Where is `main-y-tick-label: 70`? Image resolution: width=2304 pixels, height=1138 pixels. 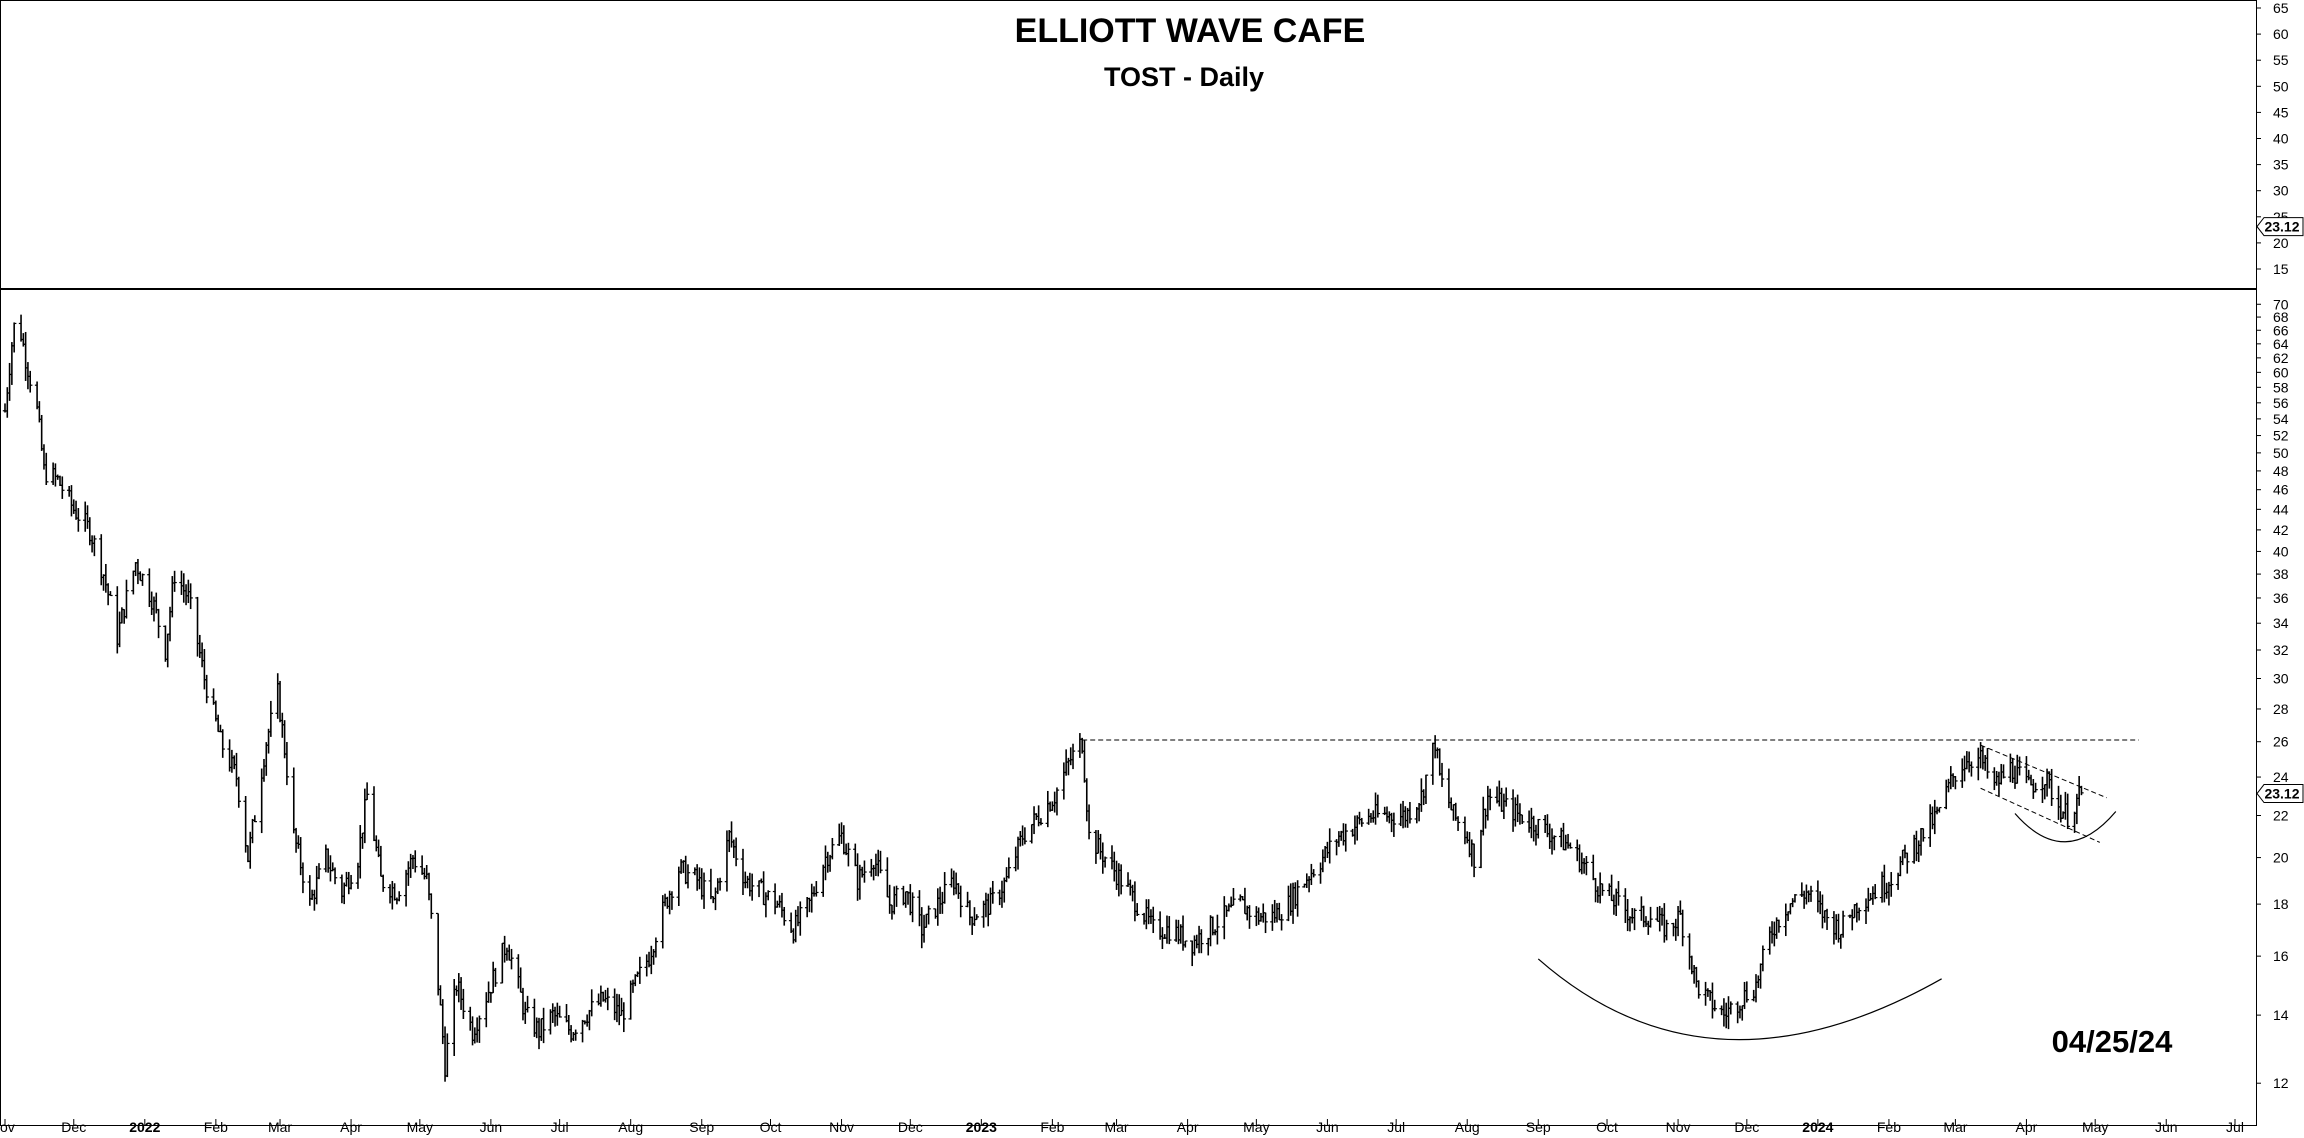 main-y-tick-label: 70 is located at coordinates (2281, 304).